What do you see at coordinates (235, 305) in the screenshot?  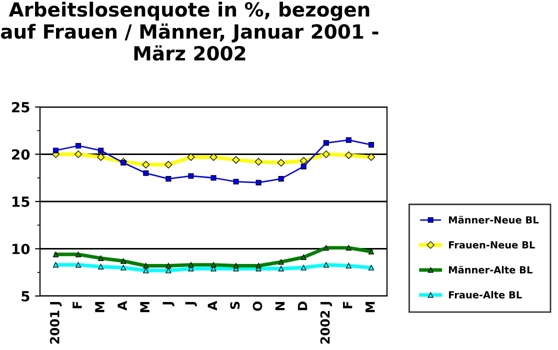 I see `x-tick-label: S` at bounding box center [235, 305].